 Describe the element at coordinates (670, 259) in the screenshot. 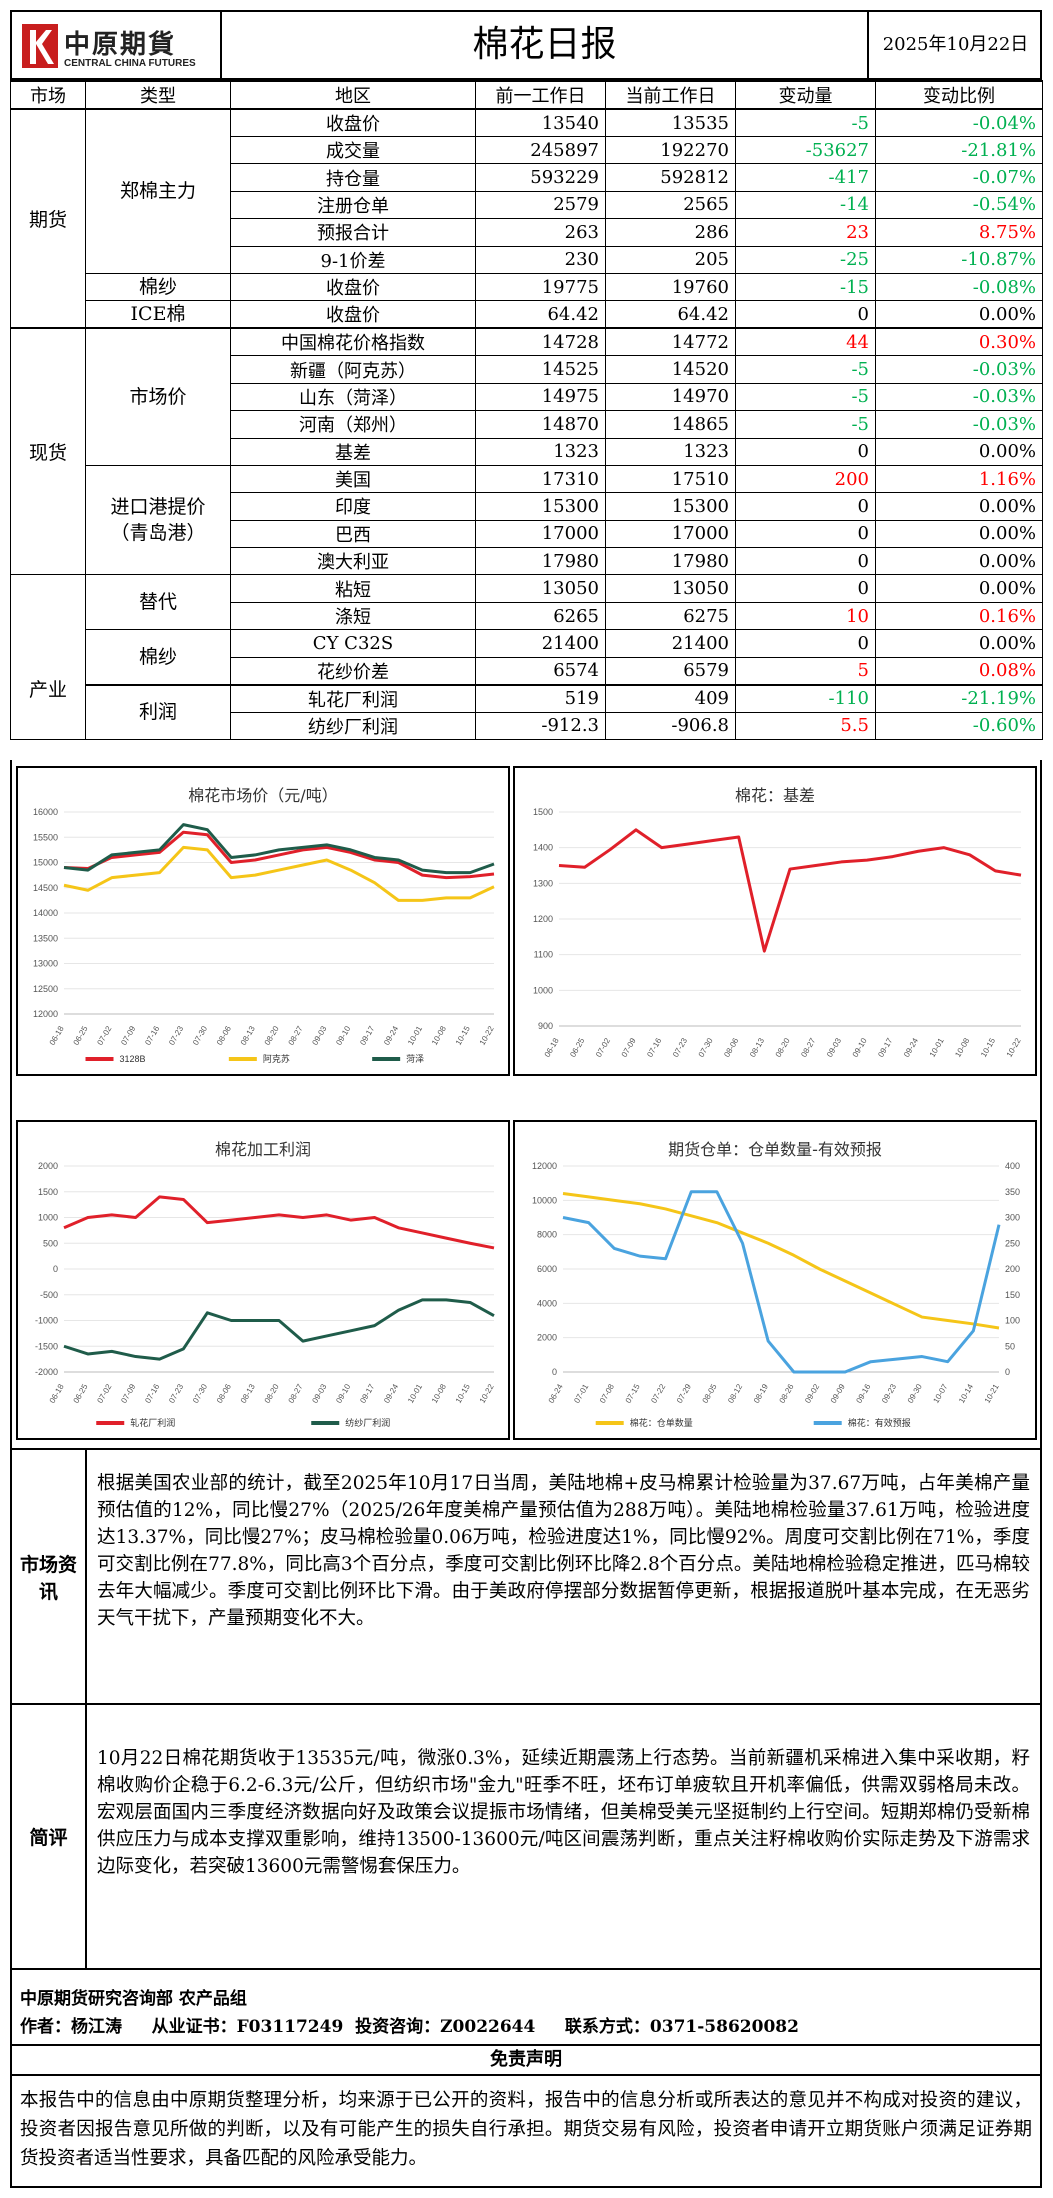

I see `curr-cell: 205` at that location.